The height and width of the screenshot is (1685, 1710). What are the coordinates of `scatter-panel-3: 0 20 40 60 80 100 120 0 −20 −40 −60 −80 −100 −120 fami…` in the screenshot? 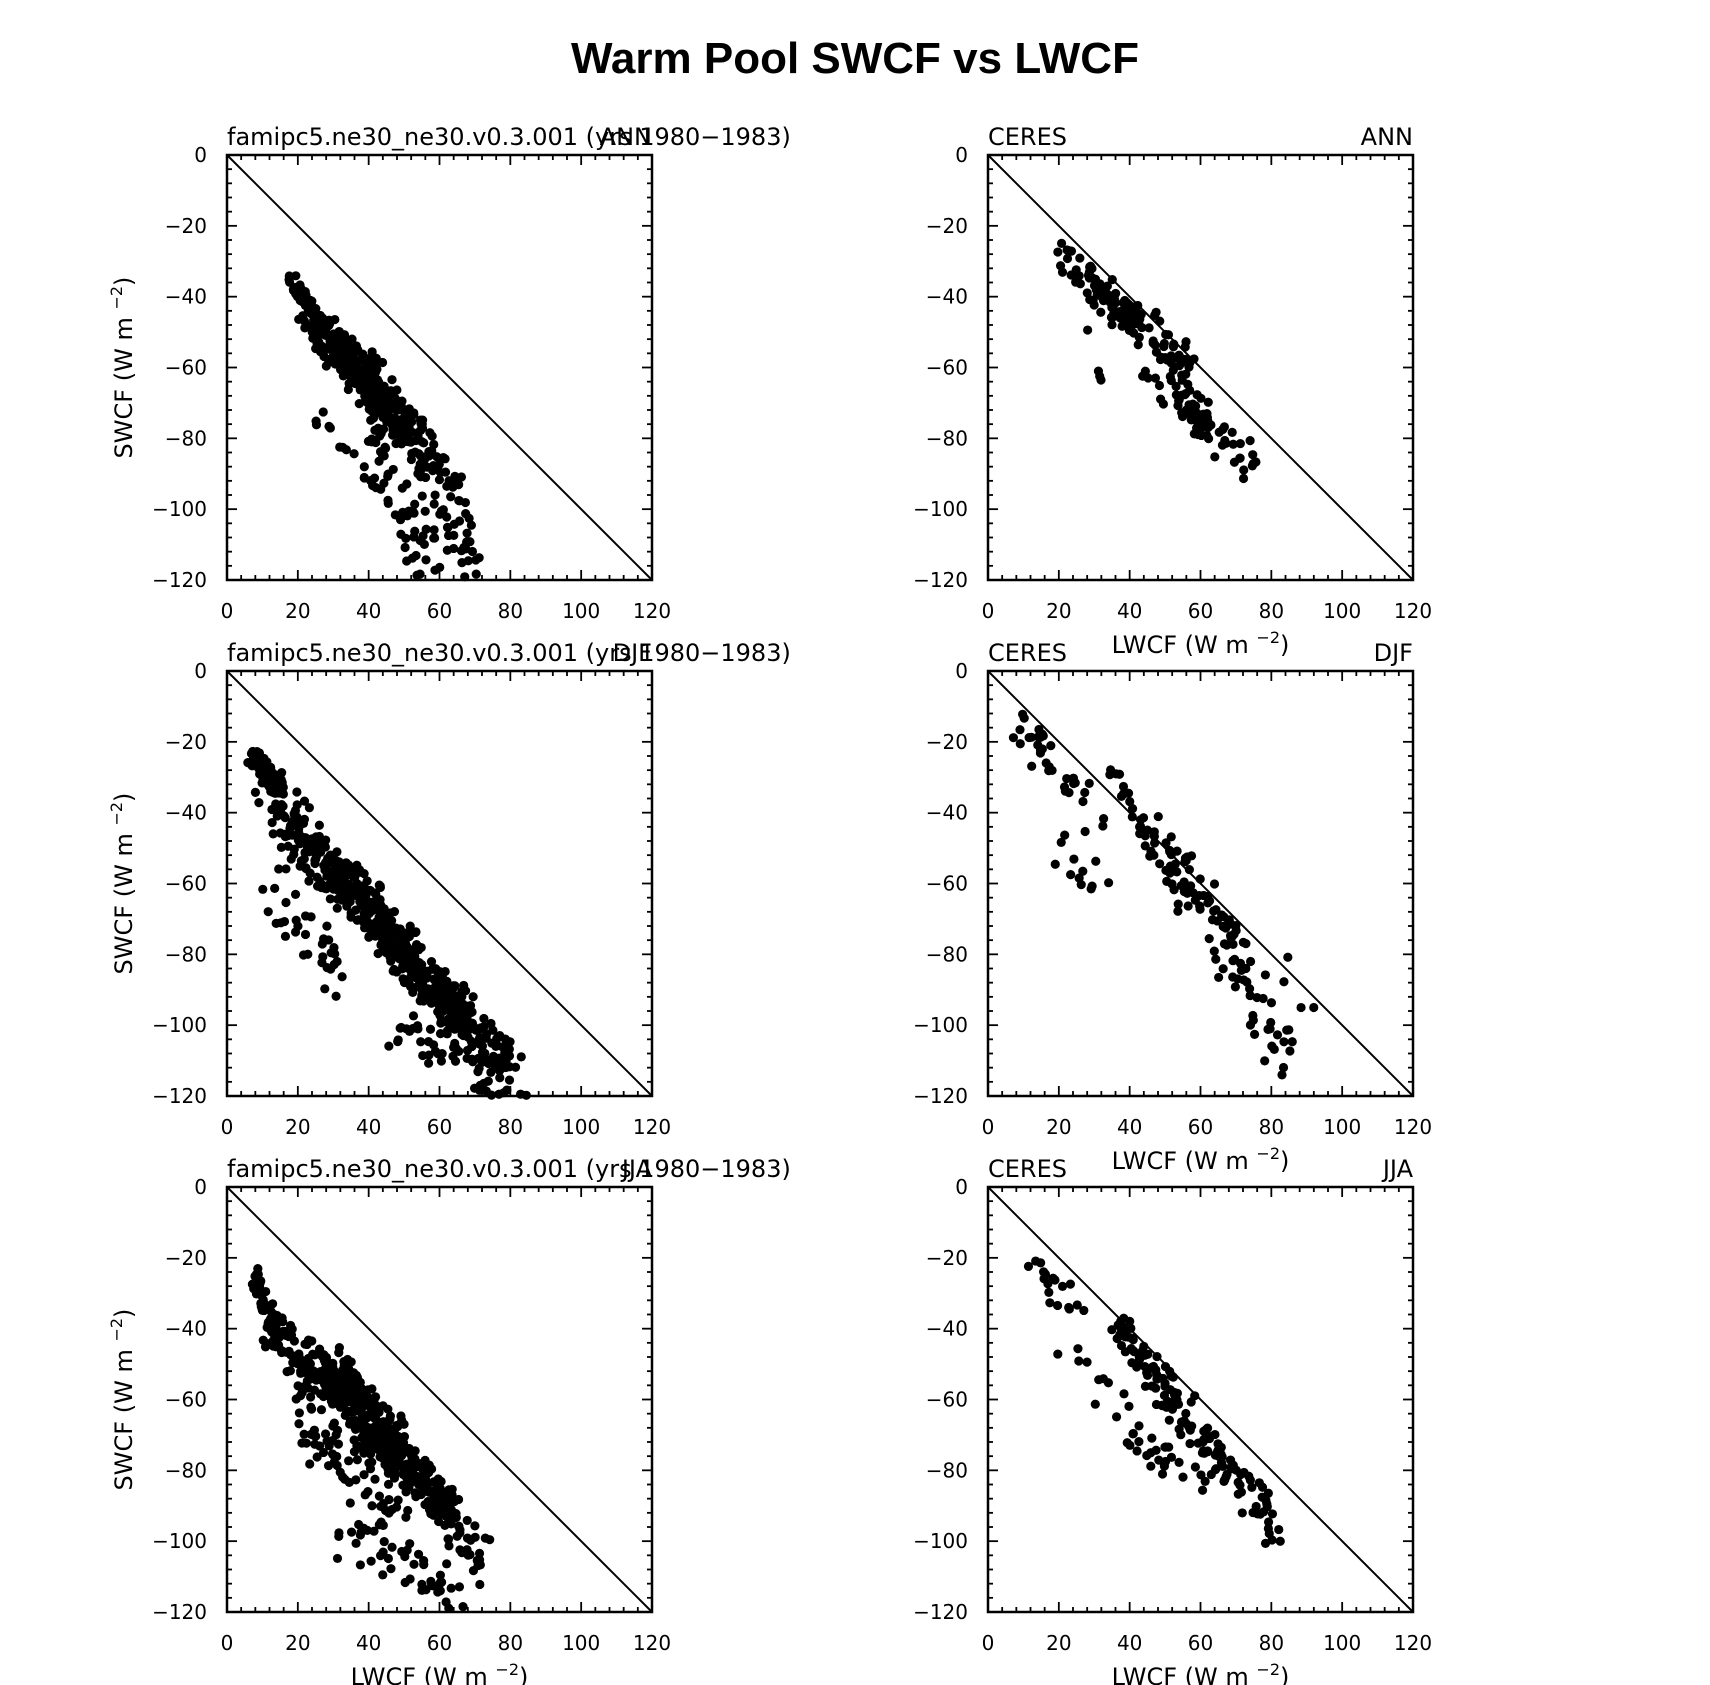 It's located at (449, 889).